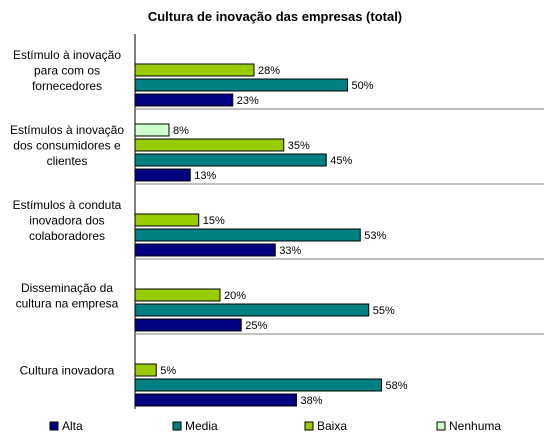 The height and width of the screenshot is (440, 550). Describe the element at coordinates (375, 236) in the screenshot. I see `value-label-media-estimulos-a-conduta-inovadora-dos-colaboradores: 53%` at that location.